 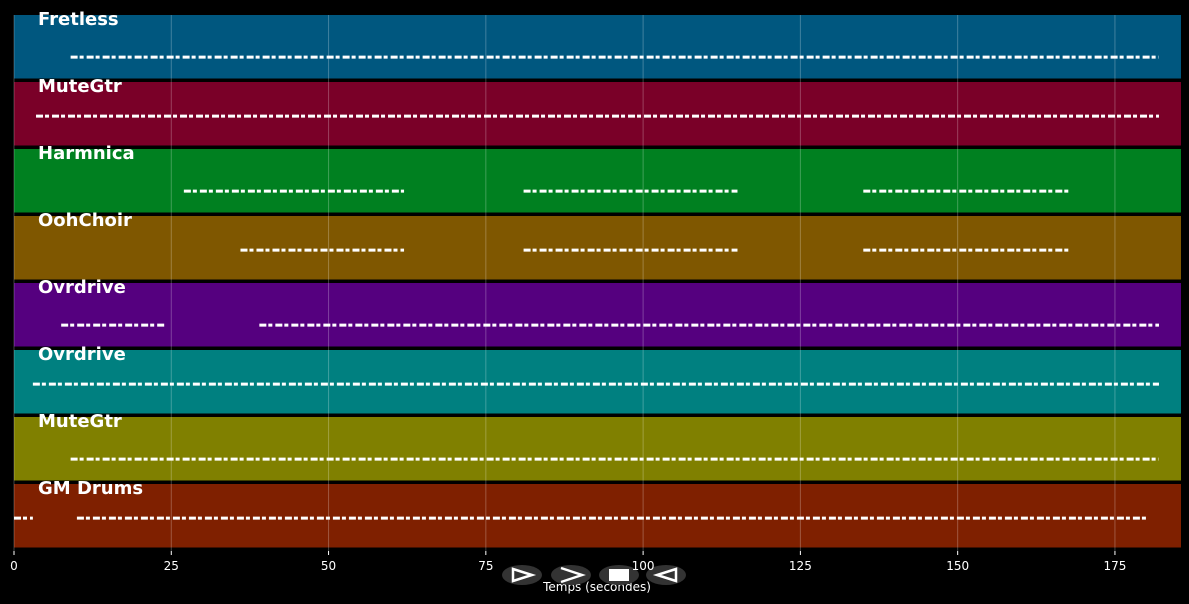 I want to click on track-name: GM Drums, so click(x=90, y=488).